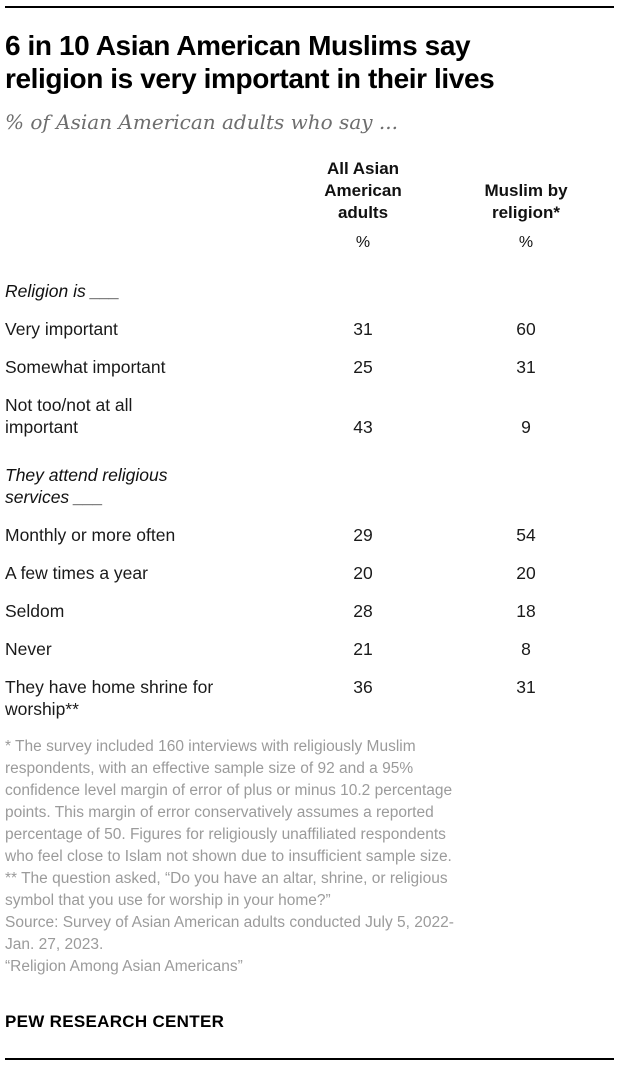 This screenshot has height=1082, width=620. I want to click on value-muslim: 8, so click(526, 649).